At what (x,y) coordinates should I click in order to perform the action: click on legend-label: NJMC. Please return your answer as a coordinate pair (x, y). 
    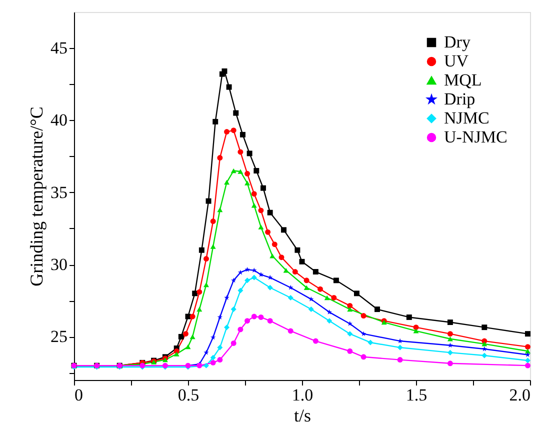
    Looking at the image, I should click on (467, 118).